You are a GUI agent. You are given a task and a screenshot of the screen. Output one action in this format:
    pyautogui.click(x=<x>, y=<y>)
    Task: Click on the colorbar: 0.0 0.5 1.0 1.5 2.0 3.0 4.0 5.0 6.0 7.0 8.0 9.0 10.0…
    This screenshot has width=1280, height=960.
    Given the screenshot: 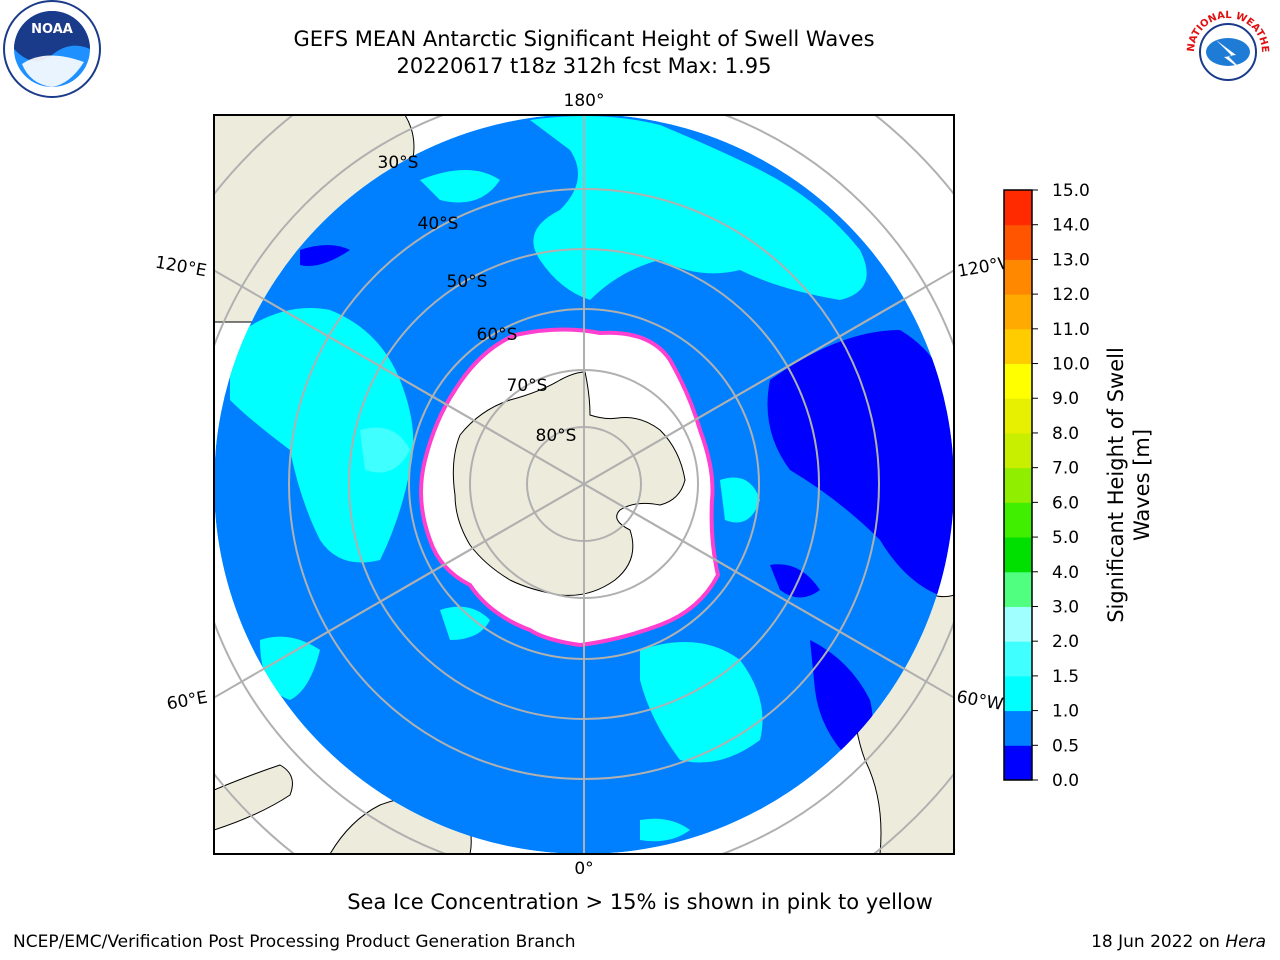 What is the action you would take?
    pyautogui.click(x=1046, y=486)
    